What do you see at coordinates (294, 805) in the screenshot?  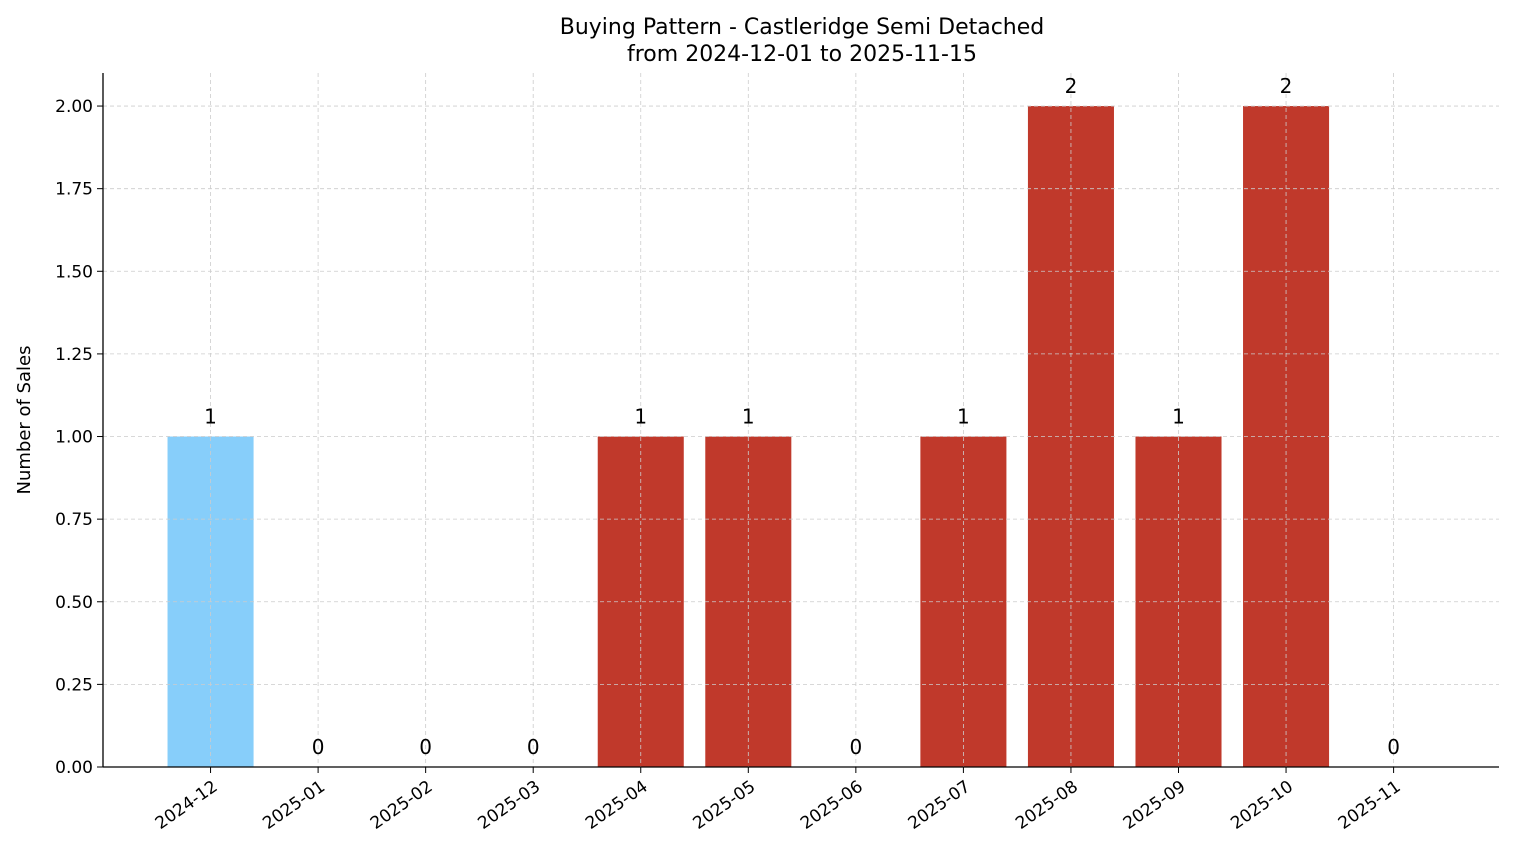 I see `x-tick-label: 2025-01` at bounding box center [294, 805].